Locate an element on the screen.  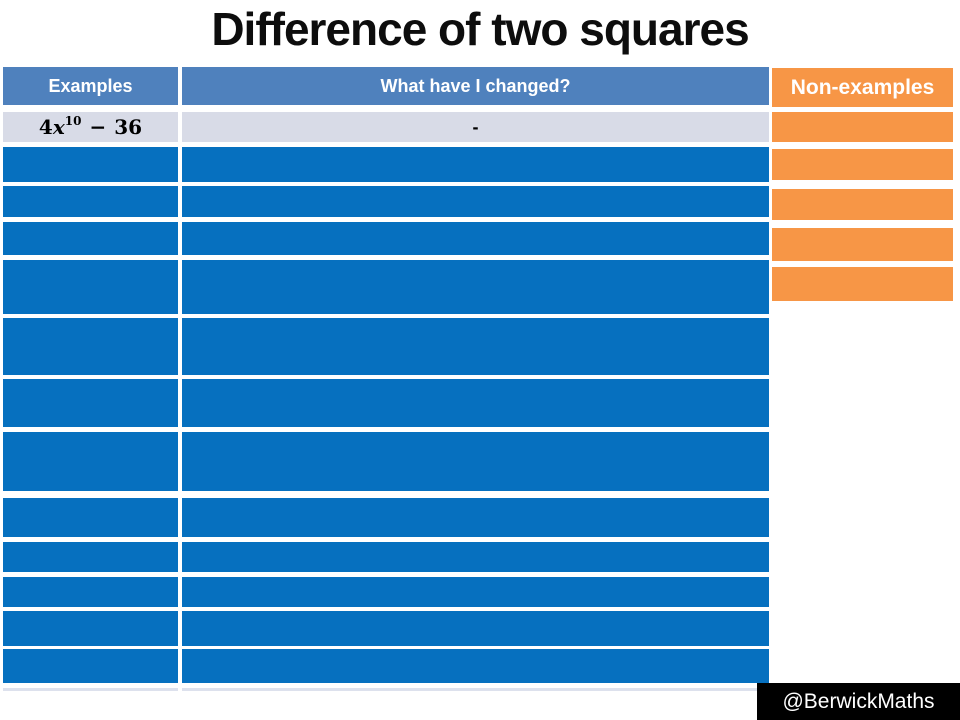
changed-cell-filled: - is located at coordinates (475, 127).